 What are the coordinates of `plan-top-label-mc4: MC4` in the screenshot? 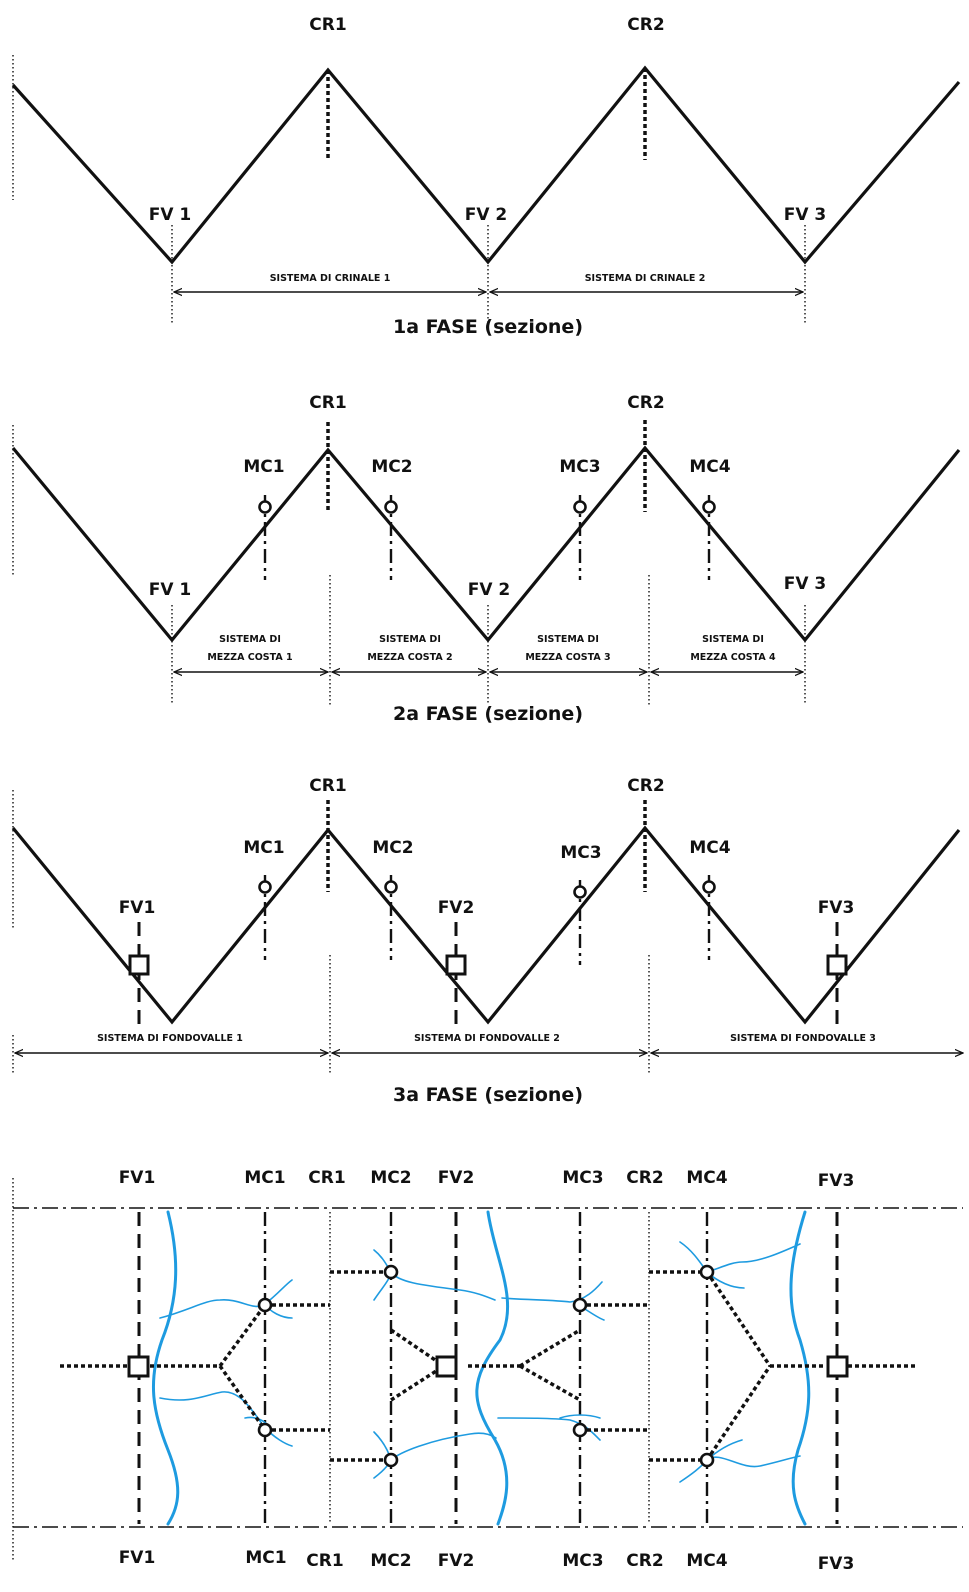 It's located at (706, 1178).